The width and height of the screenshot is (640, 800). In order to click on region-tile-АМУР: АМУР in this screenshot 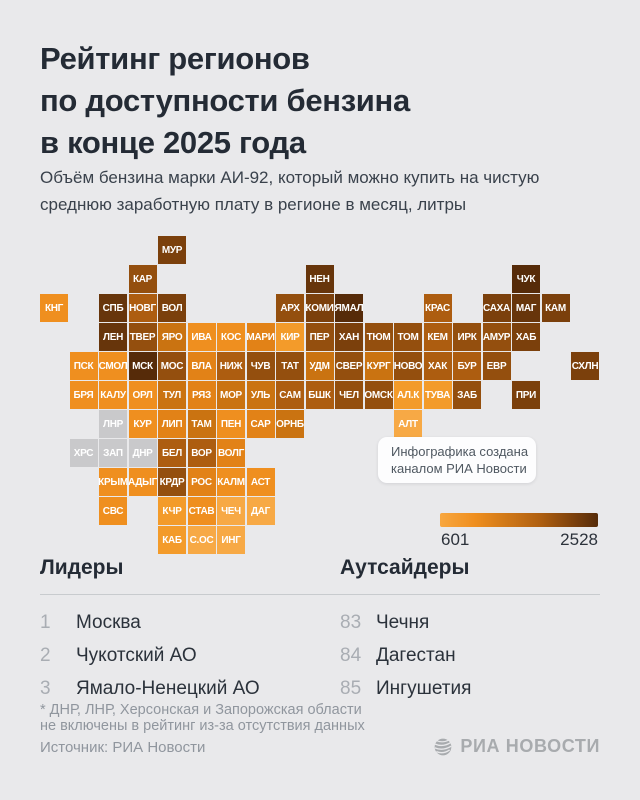, I will do `click(496, 337)`.